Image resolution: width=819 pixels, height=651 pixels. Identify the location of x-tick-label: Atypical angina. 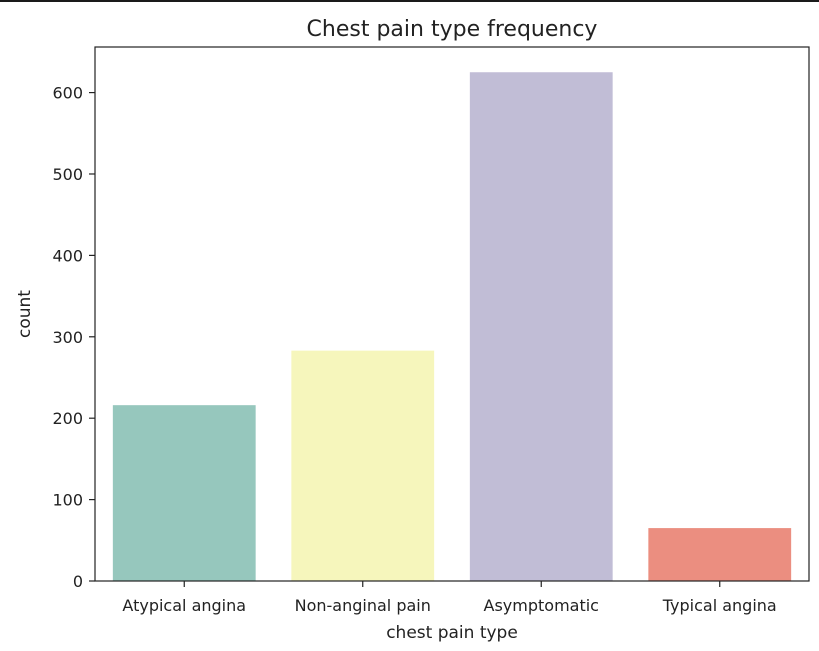
(184, 605).